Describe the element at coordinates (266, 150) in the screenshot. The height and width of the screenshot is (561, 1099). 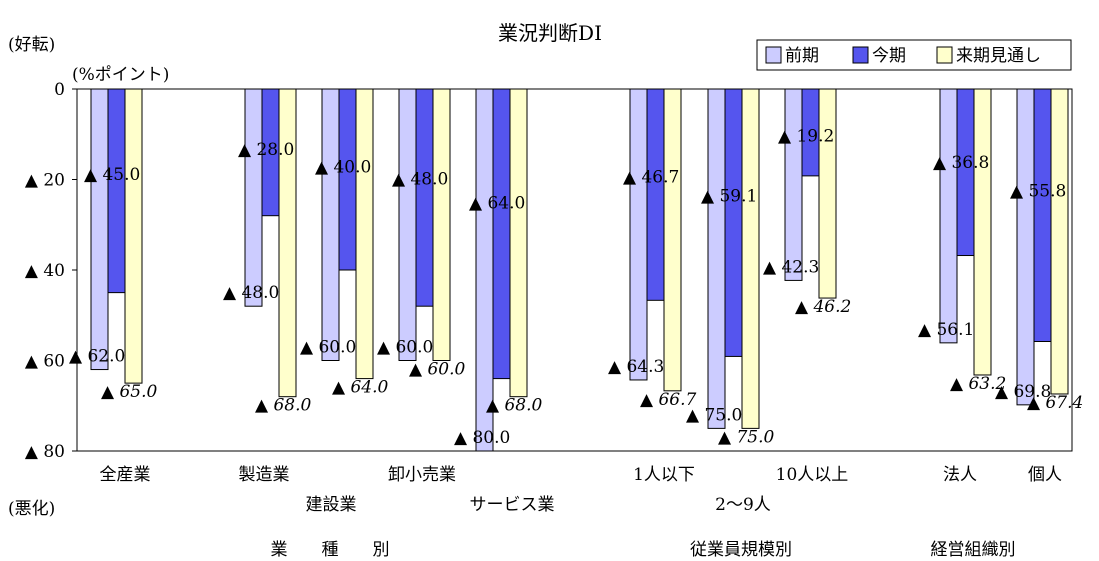
I see `data-label: ▲ 28.0` at that location.